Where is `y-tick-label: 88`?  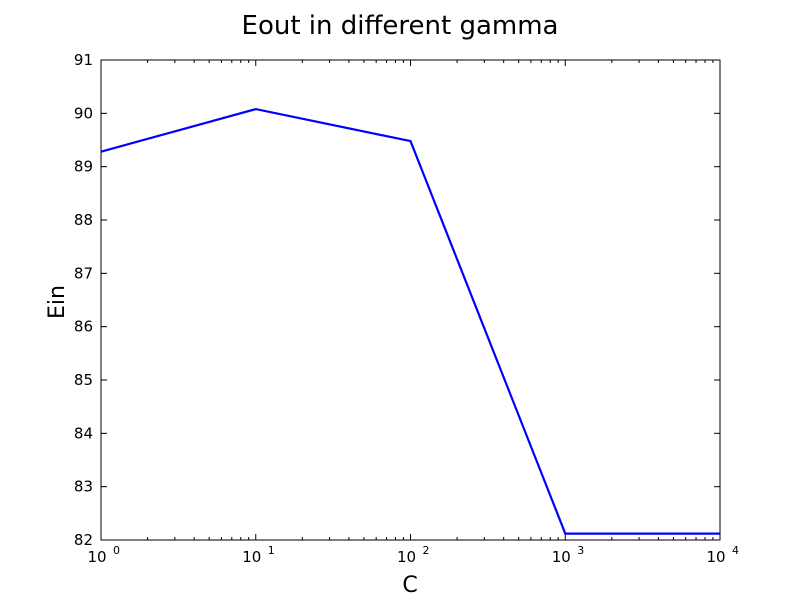
y-tick-label: 88 is located at coordinates (83, 220).